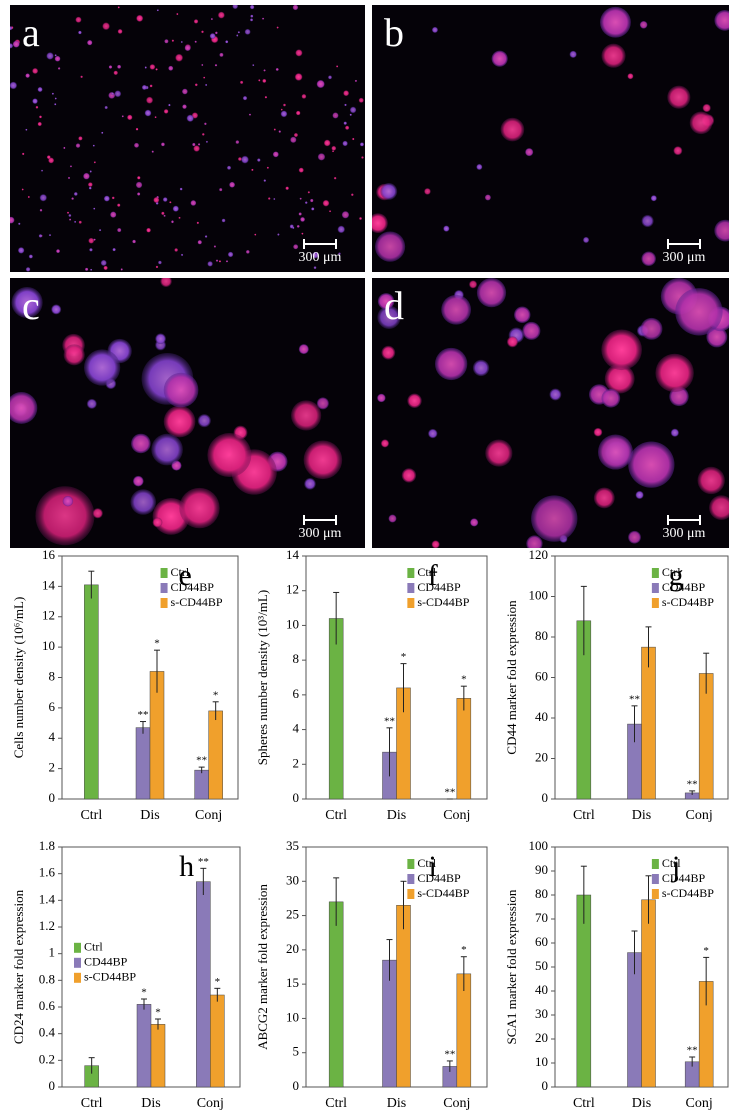  What do you see at coordinates (550, 138) in the screenshot?
I see `micrograph` at bounding box center [550, 138].